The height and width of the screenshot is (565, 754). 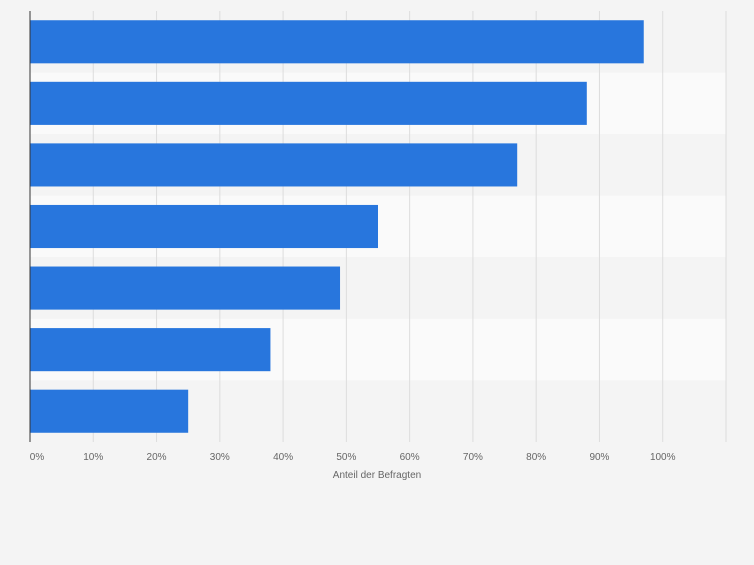 What do you see at coordinates (473, 457) in the screenshot?
I see `x-tick-label-70: 70%` at bounding box center [473, 457].